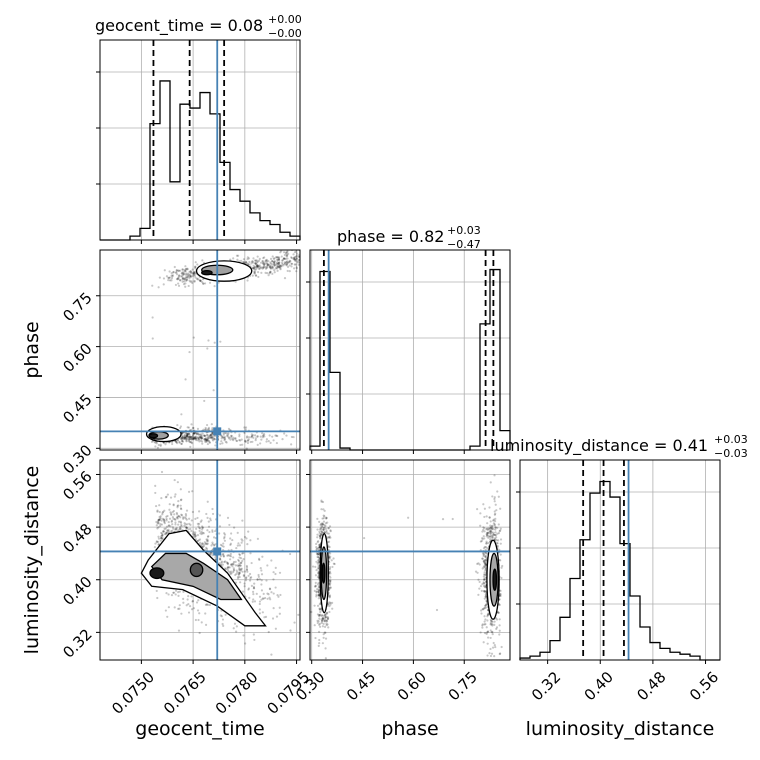 This screenshot has width=760, height=760. Describe the element at coordinates (217, 431) in the screenshot. I see `truth-marker-p10` at that location.